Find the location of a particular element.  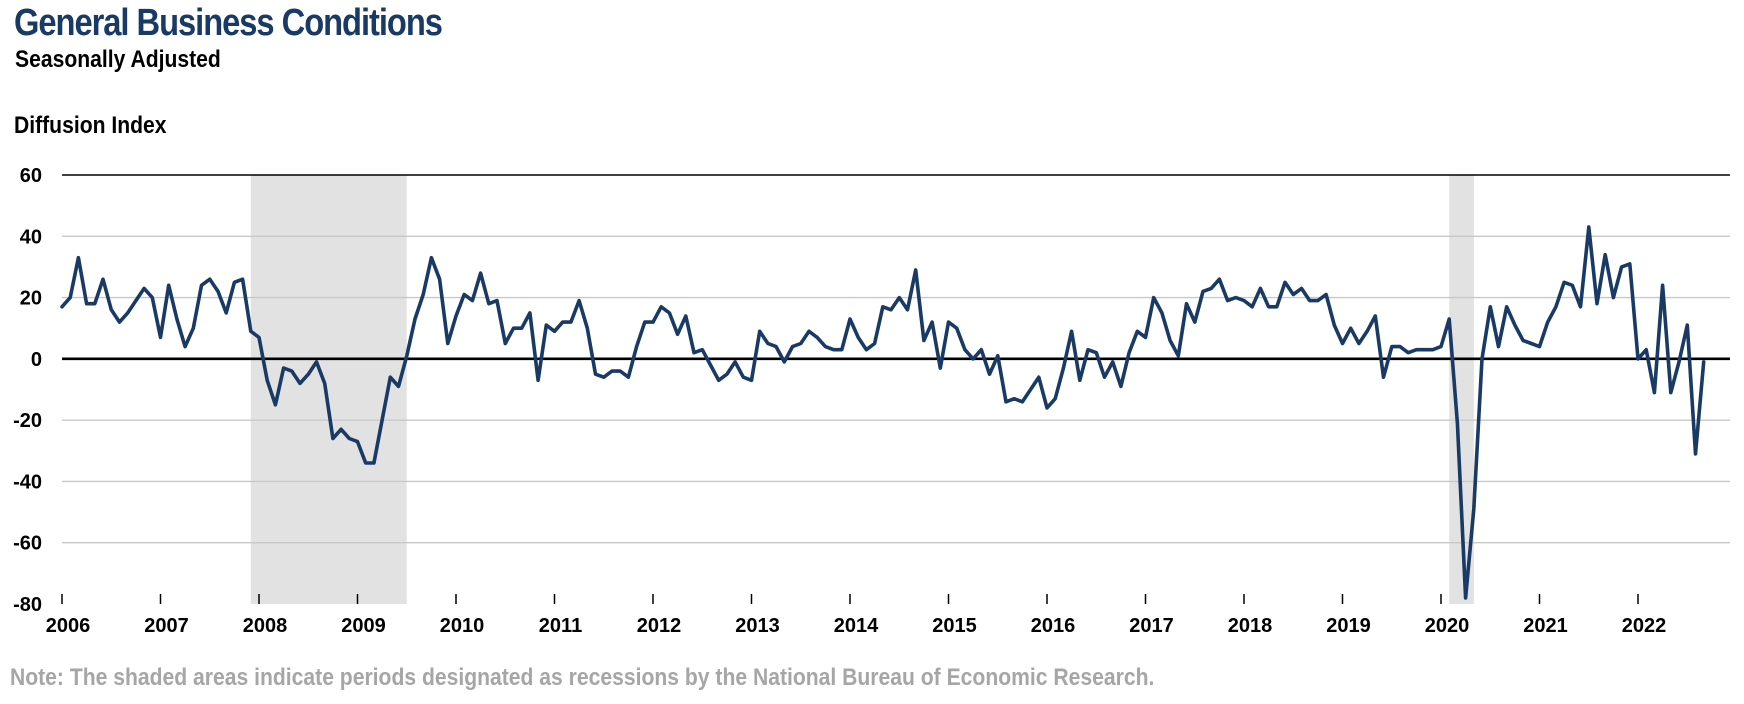

x-tick-label: 2006 is located at coordinates (68, 626).